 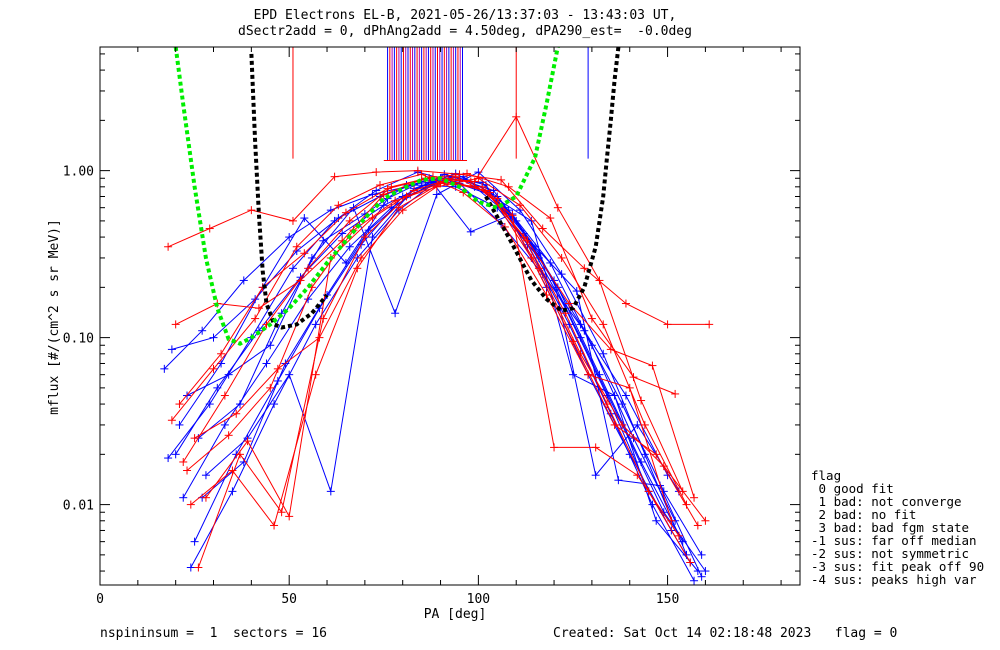 I want to click on footer-left-text: nspininsum = 1 sectors = 16, so click(x=213, y=633).